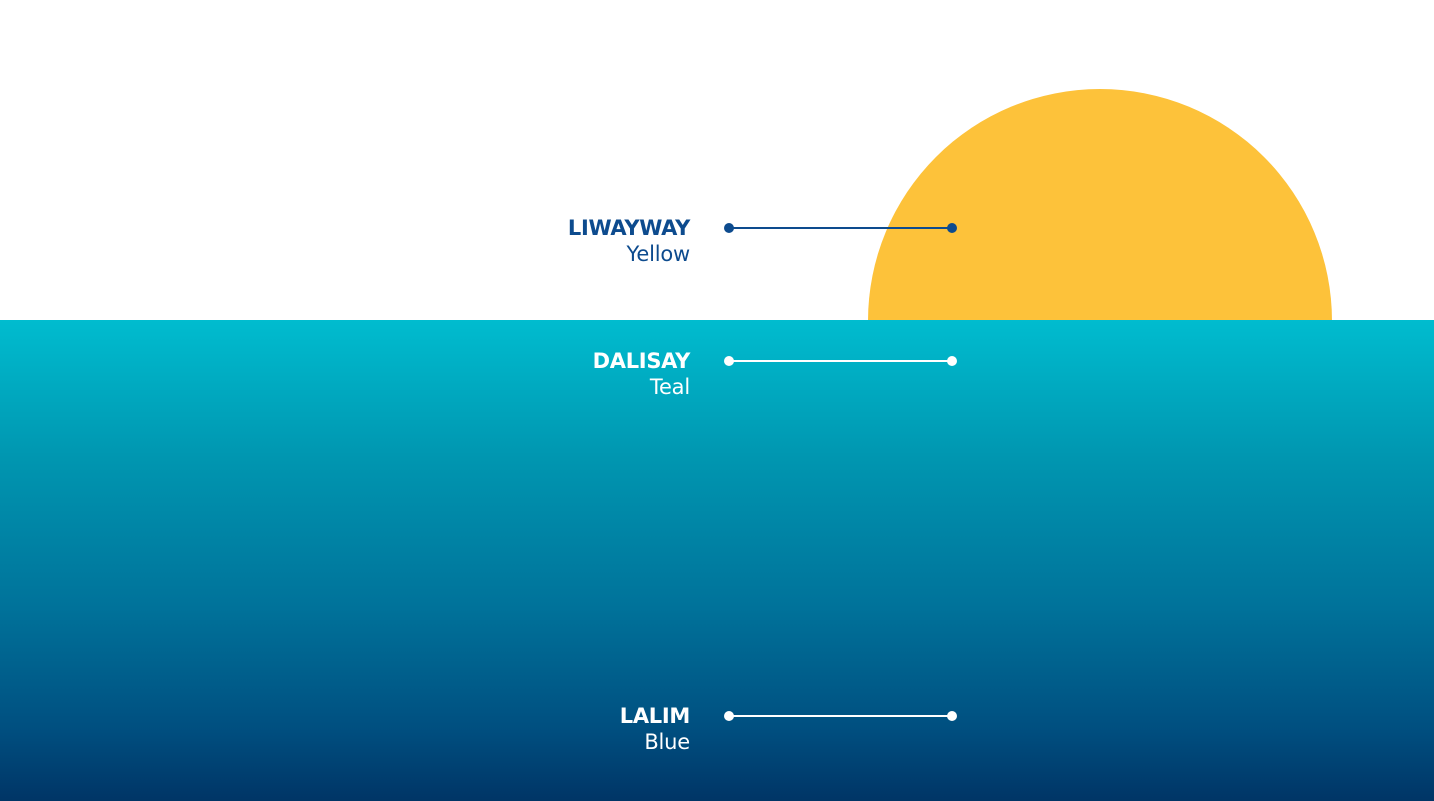 The height and width of the screenshot is (801, 1434). I want to click on leader-line-lalim-end-dot, so click(952, 716).